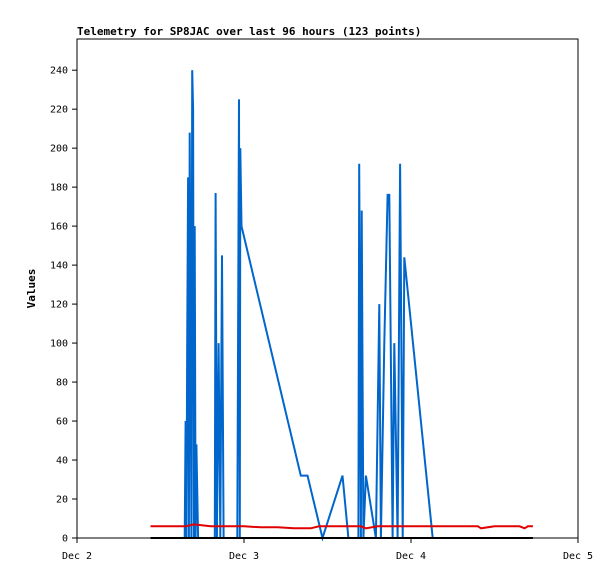  I want to click on y-axis-label: Values, so click(31, 289).